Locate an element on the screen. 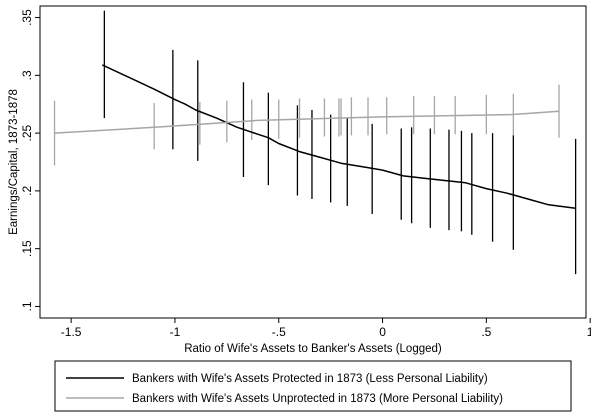 The image size is (591, 420). y-tick-label: .1 is located at coordinates (27, 306).